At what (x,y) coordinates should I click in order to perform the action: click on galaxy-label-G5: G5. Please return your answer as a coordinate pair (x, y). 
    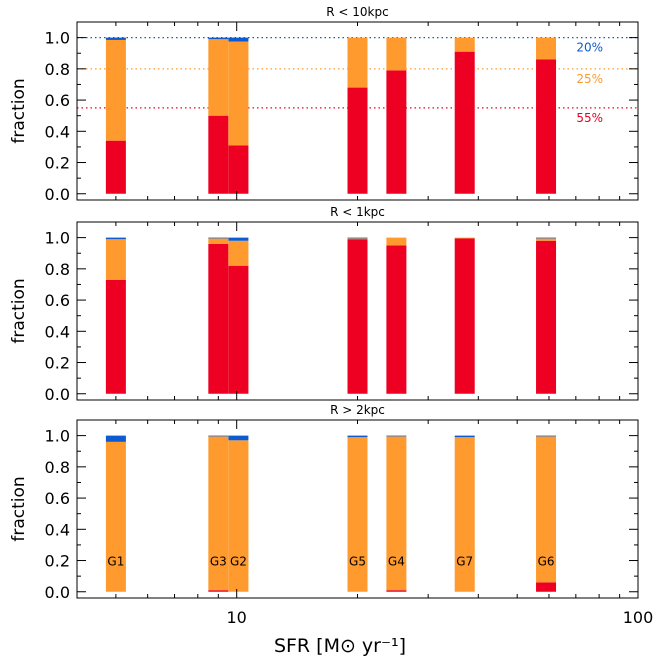
    Looking at the image, I should click on (357, 562).